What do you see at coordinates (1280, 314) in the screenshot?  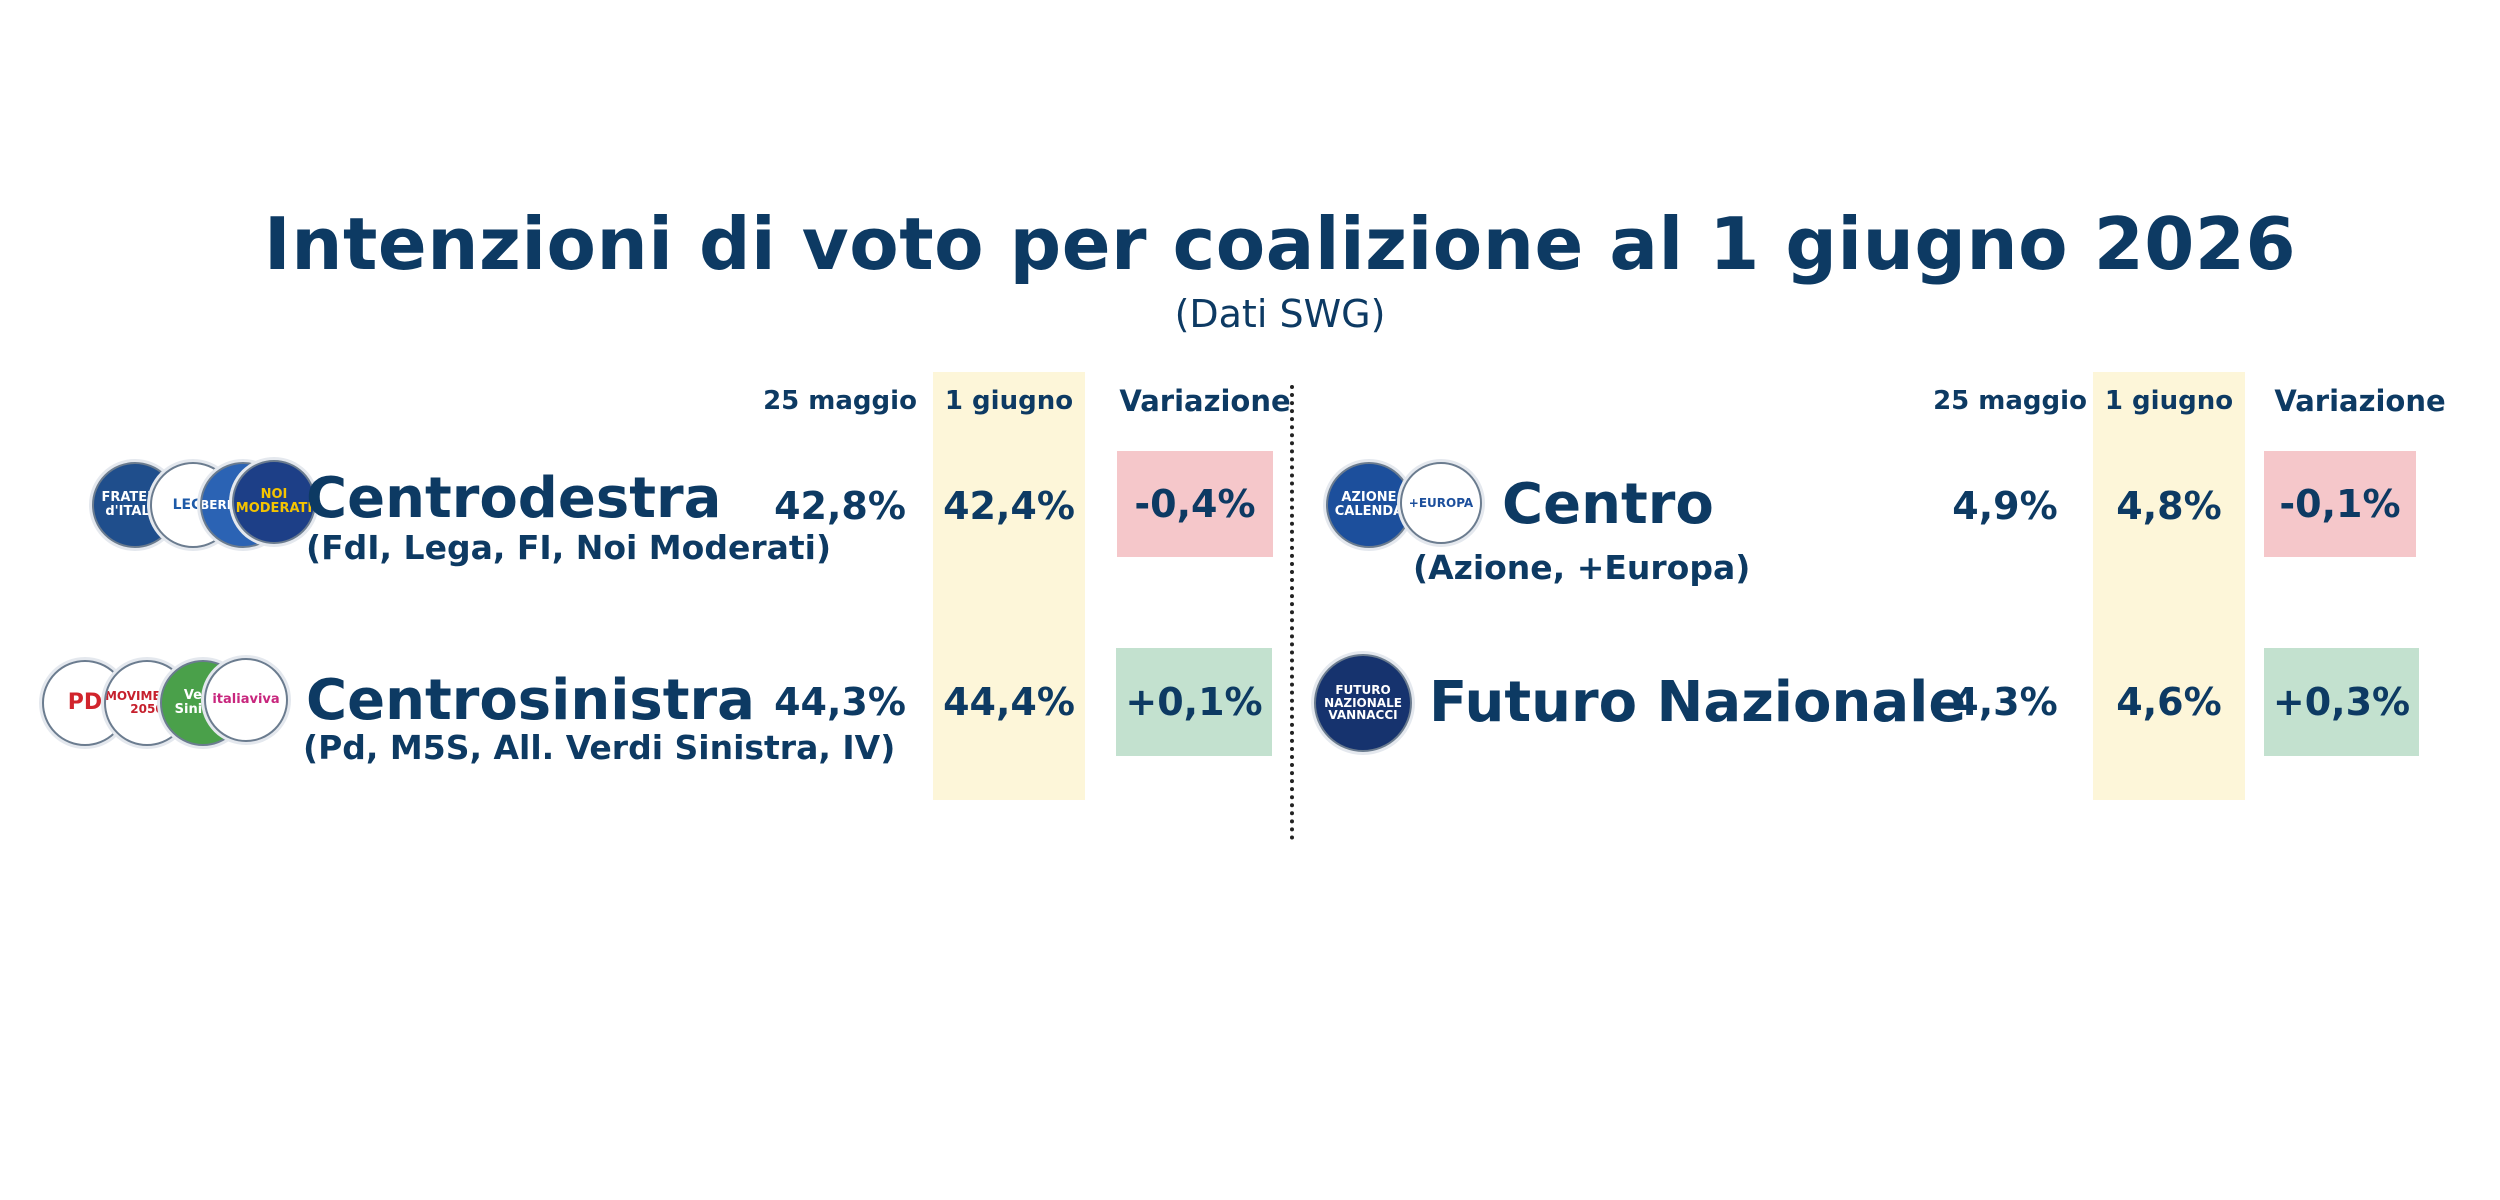 I see `page-subtitle: (Dati SWG)` at bounding box center [1280, 314].